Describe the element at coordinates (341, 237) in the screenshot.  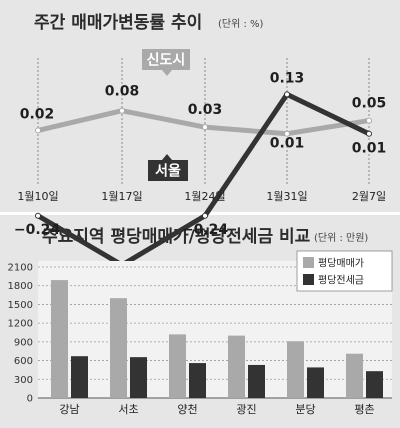
I see `bar-chart-unit: (단위 : 만원)` at that location.